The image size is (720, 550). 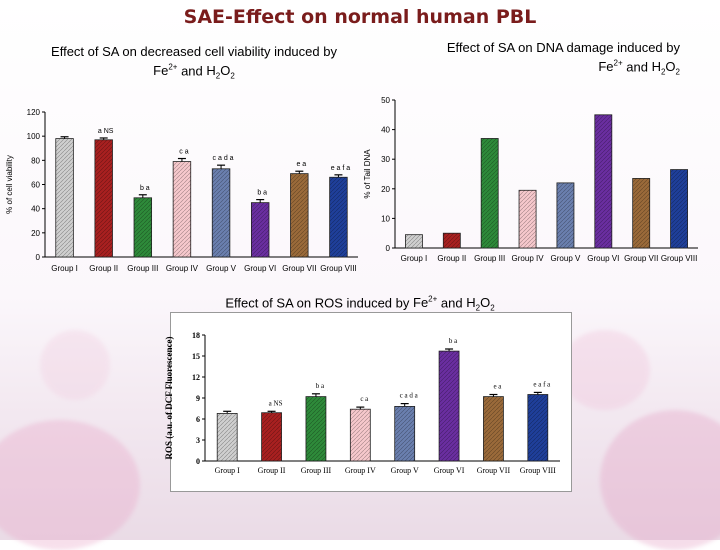 I want to click on y-tick-label: 3, so click(x=198, y=440).